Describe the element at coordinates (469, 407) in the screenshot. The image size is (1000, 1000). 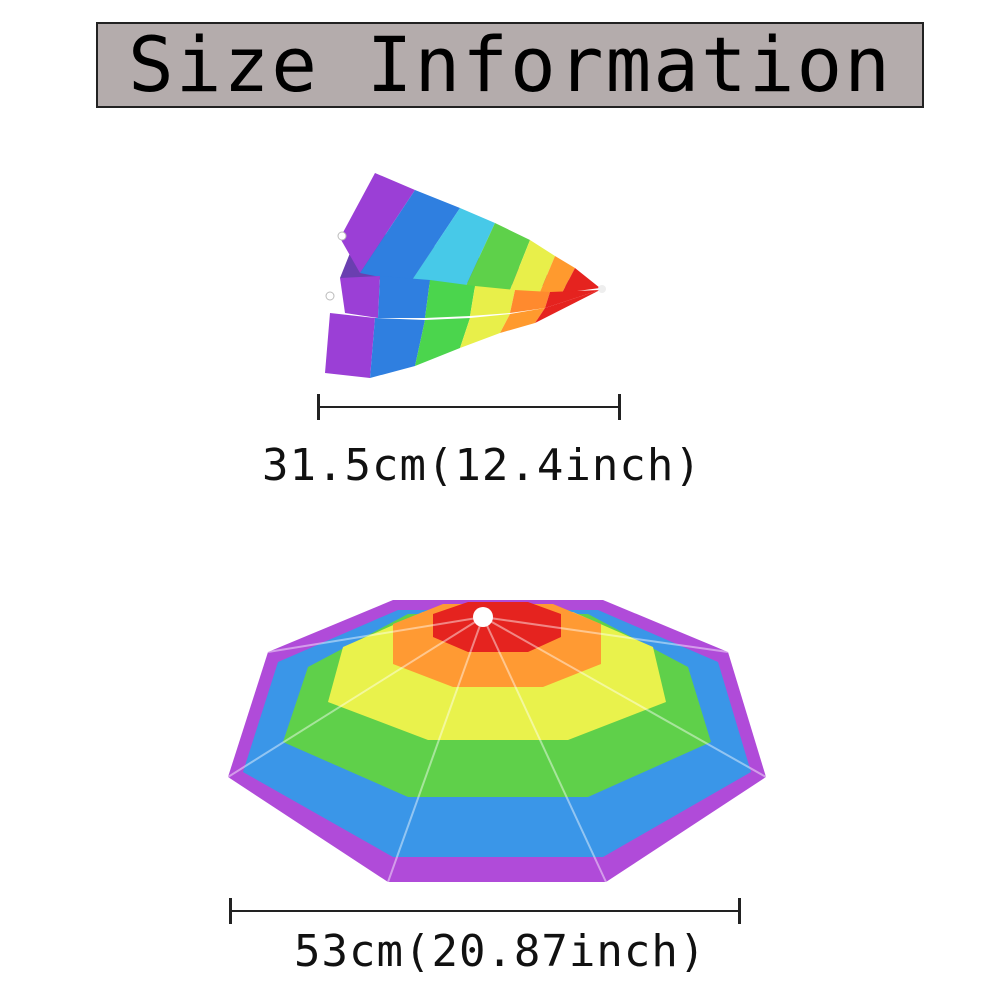
I see `folded-size-dimension-line` at that location.